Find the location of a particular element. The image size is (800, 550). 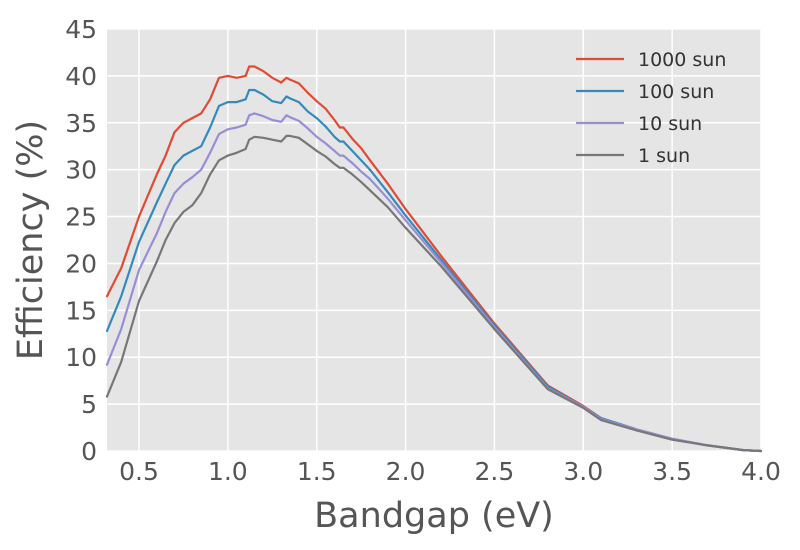

x-tick-label-3.0: 3.0 is located at coordinates (583, 471).